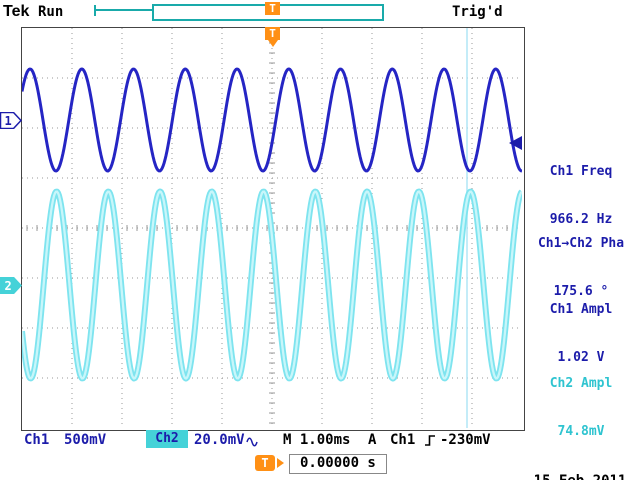 The height and width of the screenshot is (480, 640). What do you see at coordinates (280, 463) in the screenshot?
I see `trigger-position-arrow-icon` at bounding box center [280, 463].